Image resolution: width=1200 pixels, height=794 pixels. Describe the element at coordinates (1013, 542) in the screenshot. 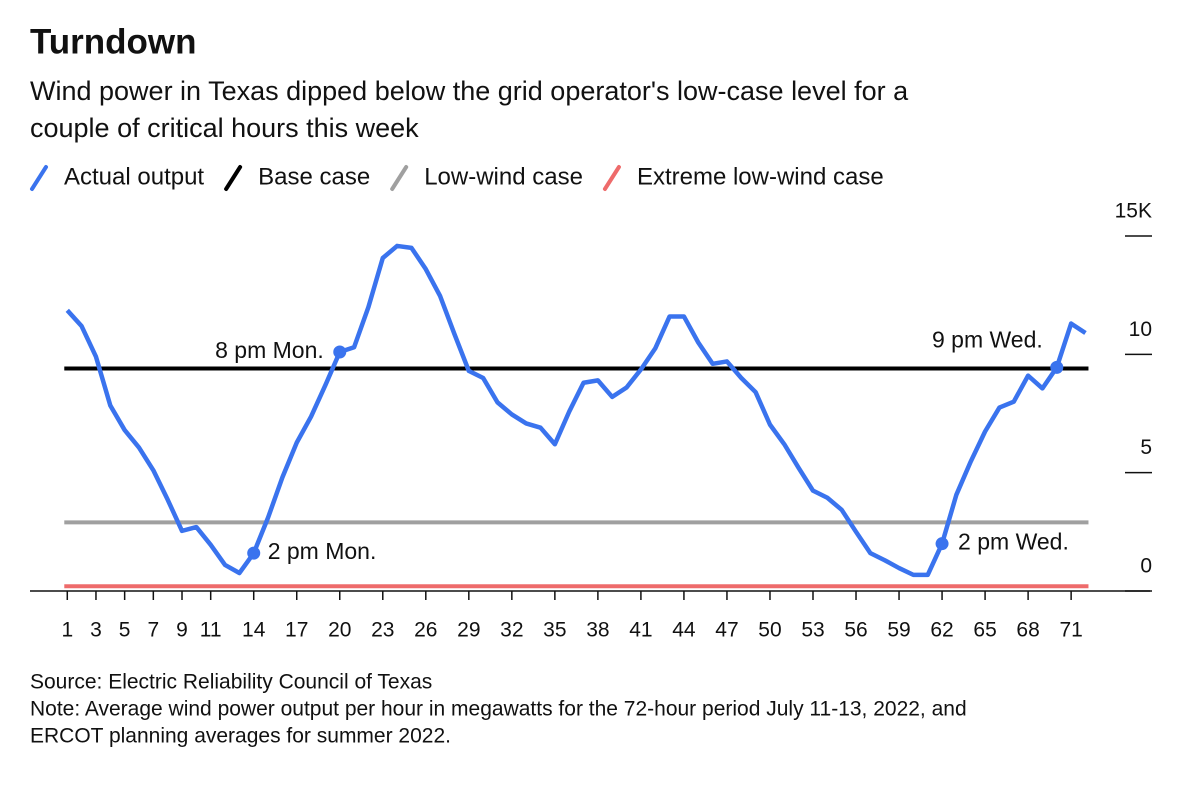

I see `annotation: 2 pm Wed.` at that location.